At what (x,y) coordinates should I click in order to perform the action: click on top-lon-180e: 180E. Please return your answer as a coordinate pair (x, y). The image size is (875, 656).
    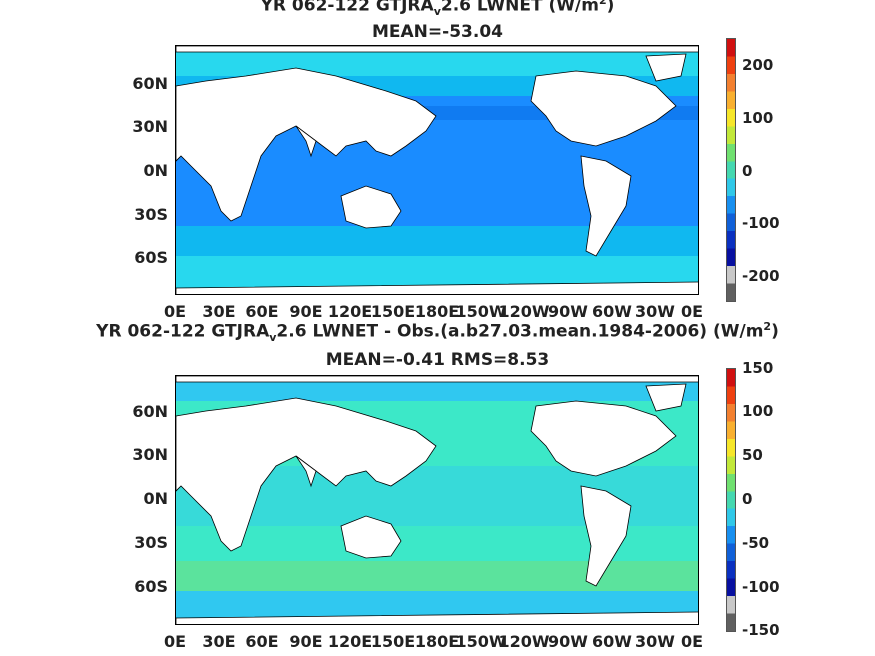
    Looking at the image, I should click on (437, 311).